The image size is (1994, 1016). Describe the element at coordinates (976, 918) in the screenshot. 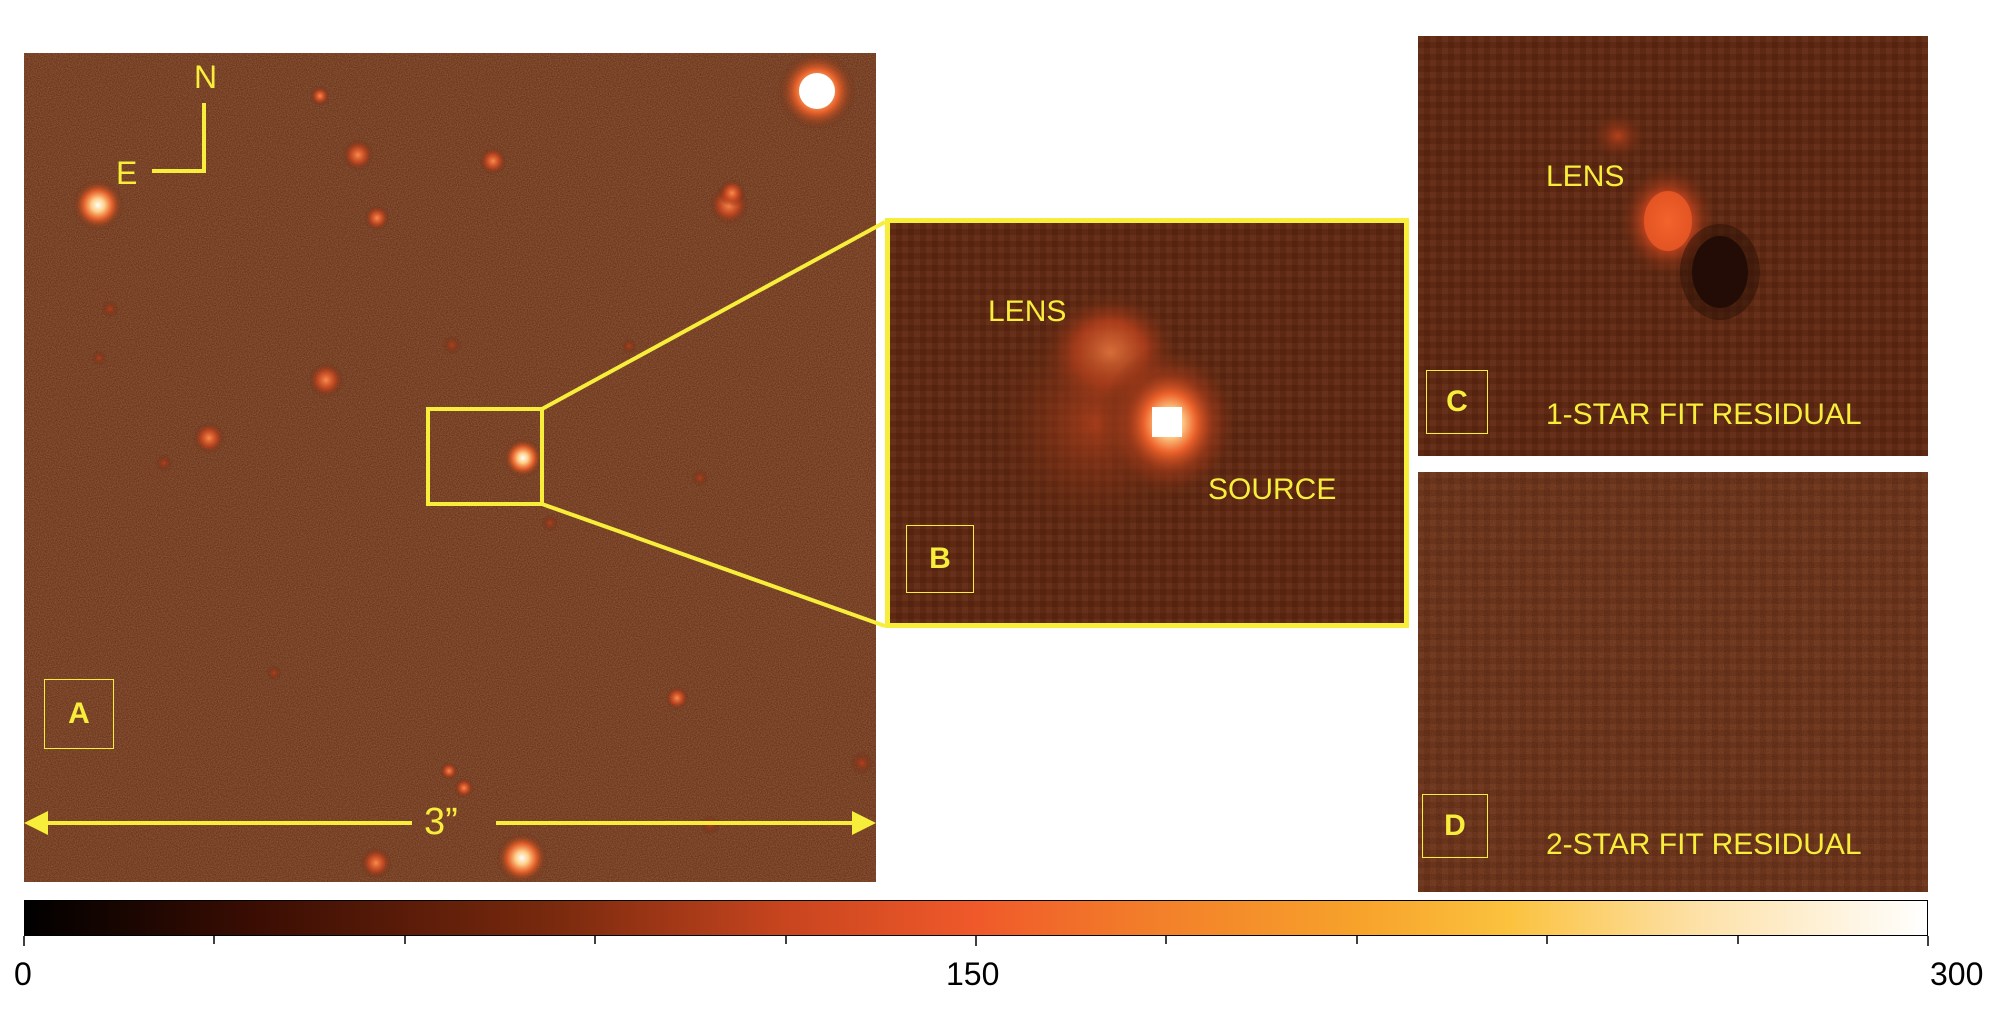

I see `colorbar` at that location.